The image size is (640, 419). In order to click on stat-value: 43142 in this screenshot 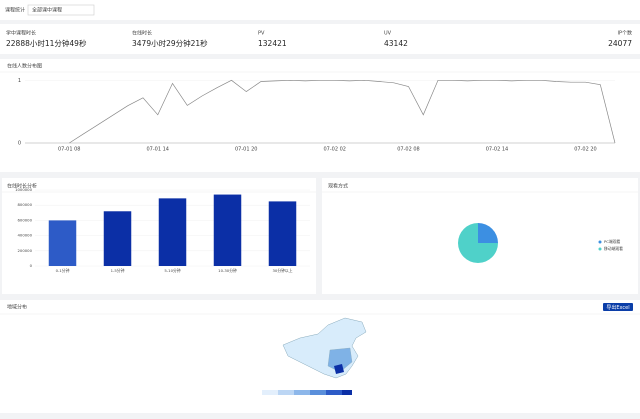, I will do `click(396, 43)`.